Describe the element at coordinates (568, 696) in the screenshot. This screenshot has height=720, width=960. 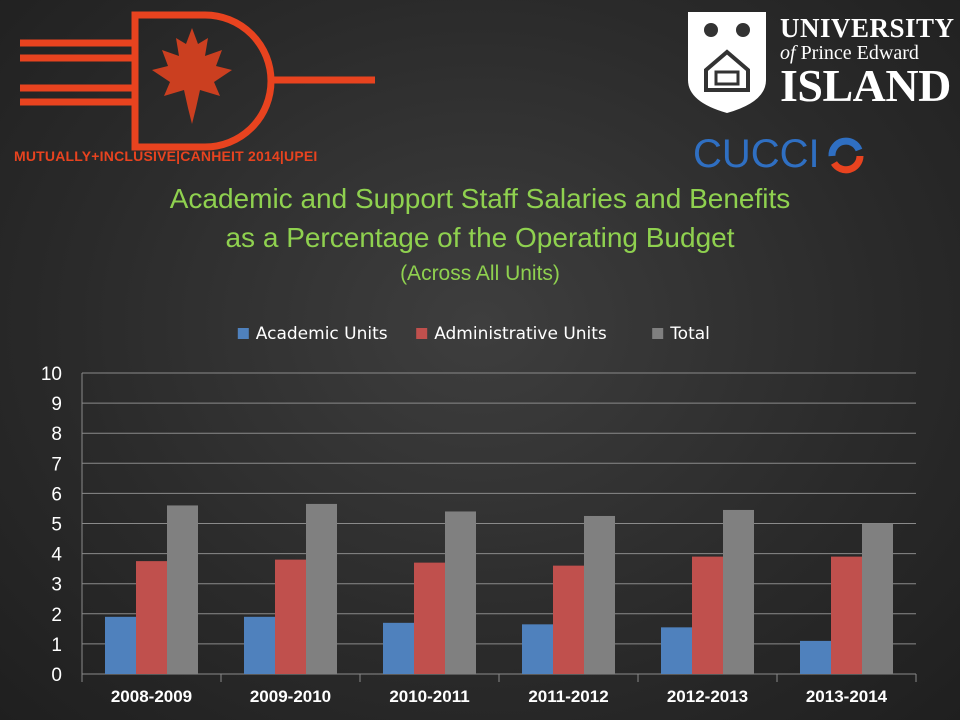
I see `x-tick-label: 2011-2012` at that location.